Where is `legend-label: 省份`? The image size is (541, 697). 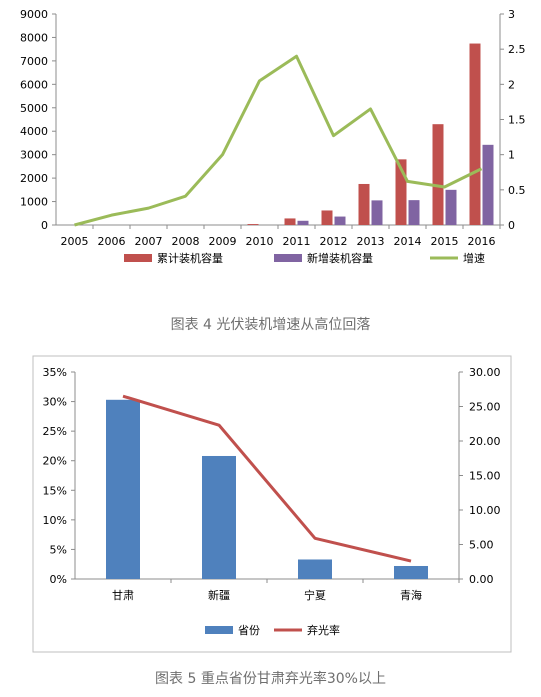
legend-label: 省份 is located at coordinates (249, 630).